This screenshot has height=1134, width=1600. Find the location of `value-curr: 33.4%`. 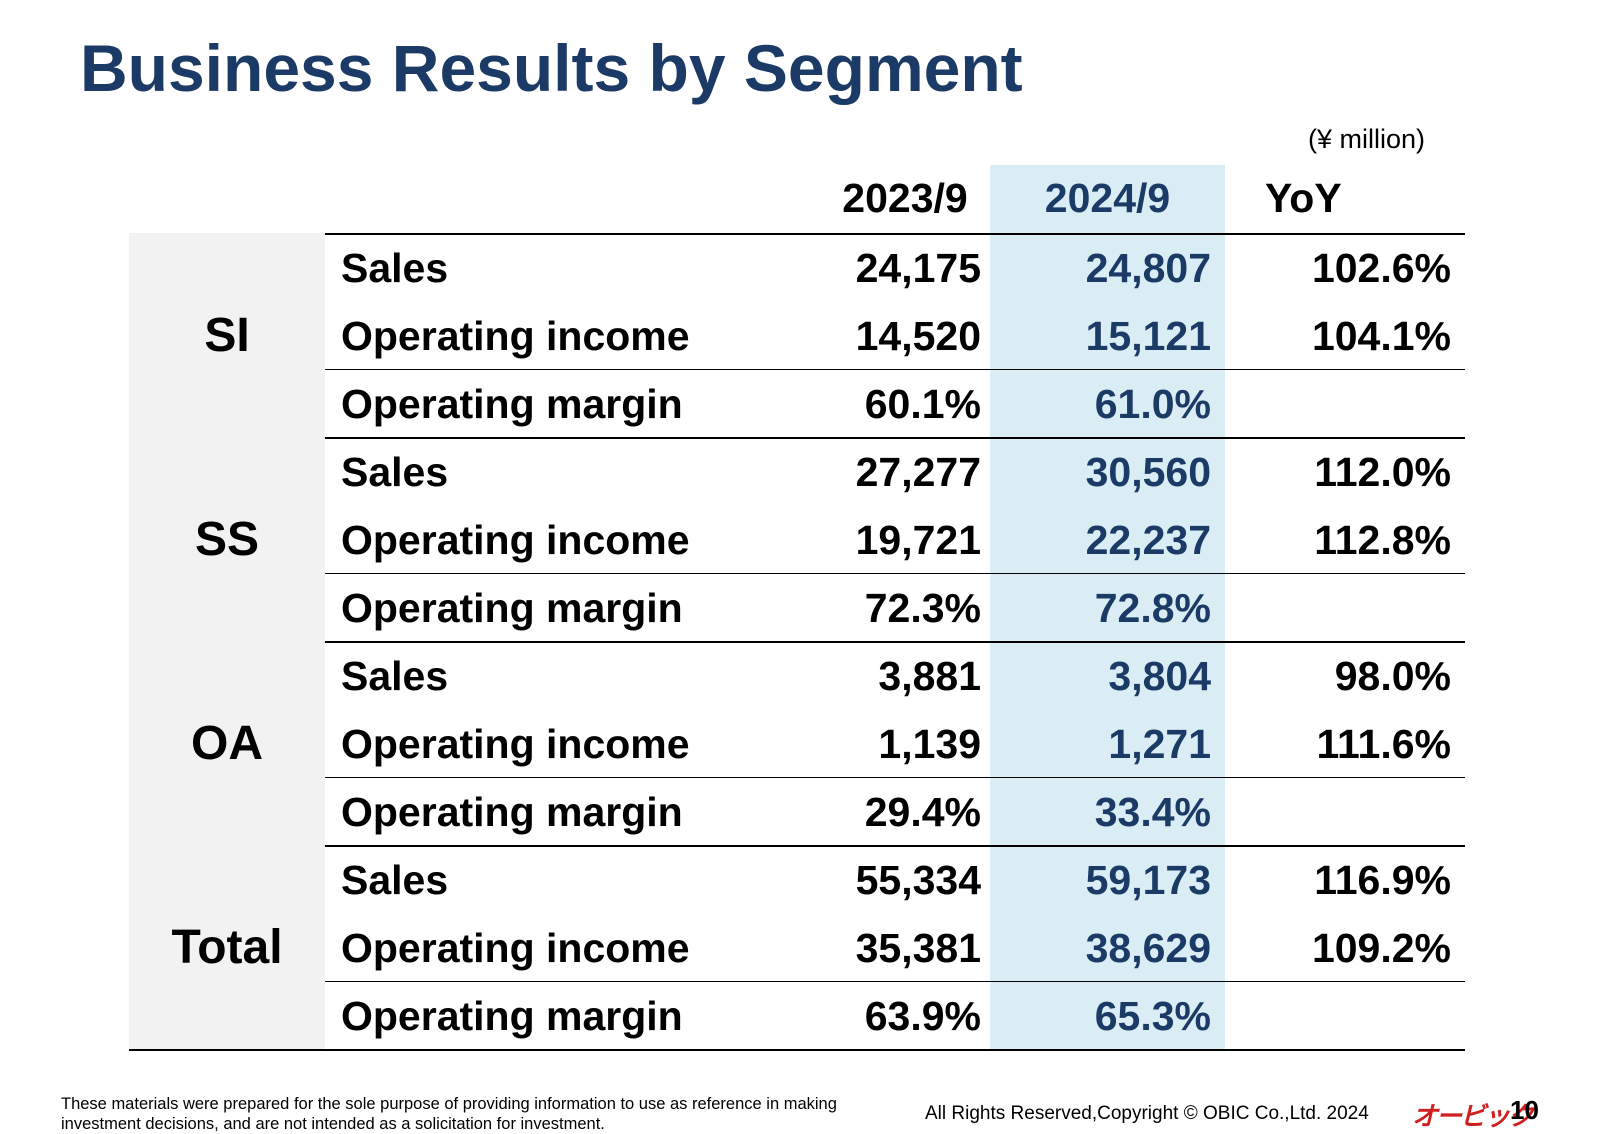

value-curr: 33.4% is located at coordinates (1152, 812).